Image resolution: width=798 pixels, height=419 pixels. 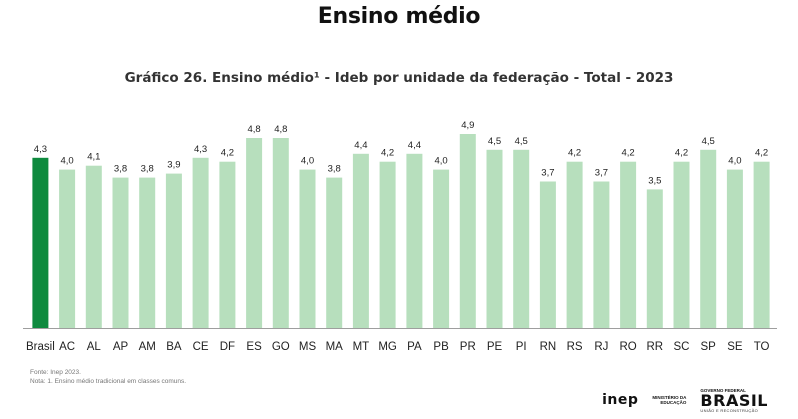 I want to click on value-label-es: 4,8, so click(x=253, y=129).